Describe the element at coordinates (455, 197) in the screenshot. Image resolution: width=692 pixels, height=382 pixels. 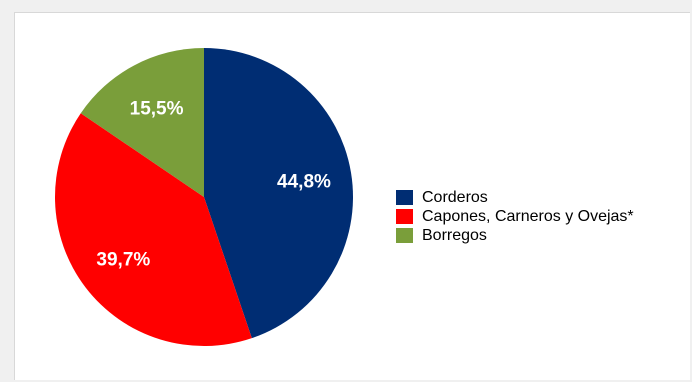
I see `legend-label: Corderos` at that location.